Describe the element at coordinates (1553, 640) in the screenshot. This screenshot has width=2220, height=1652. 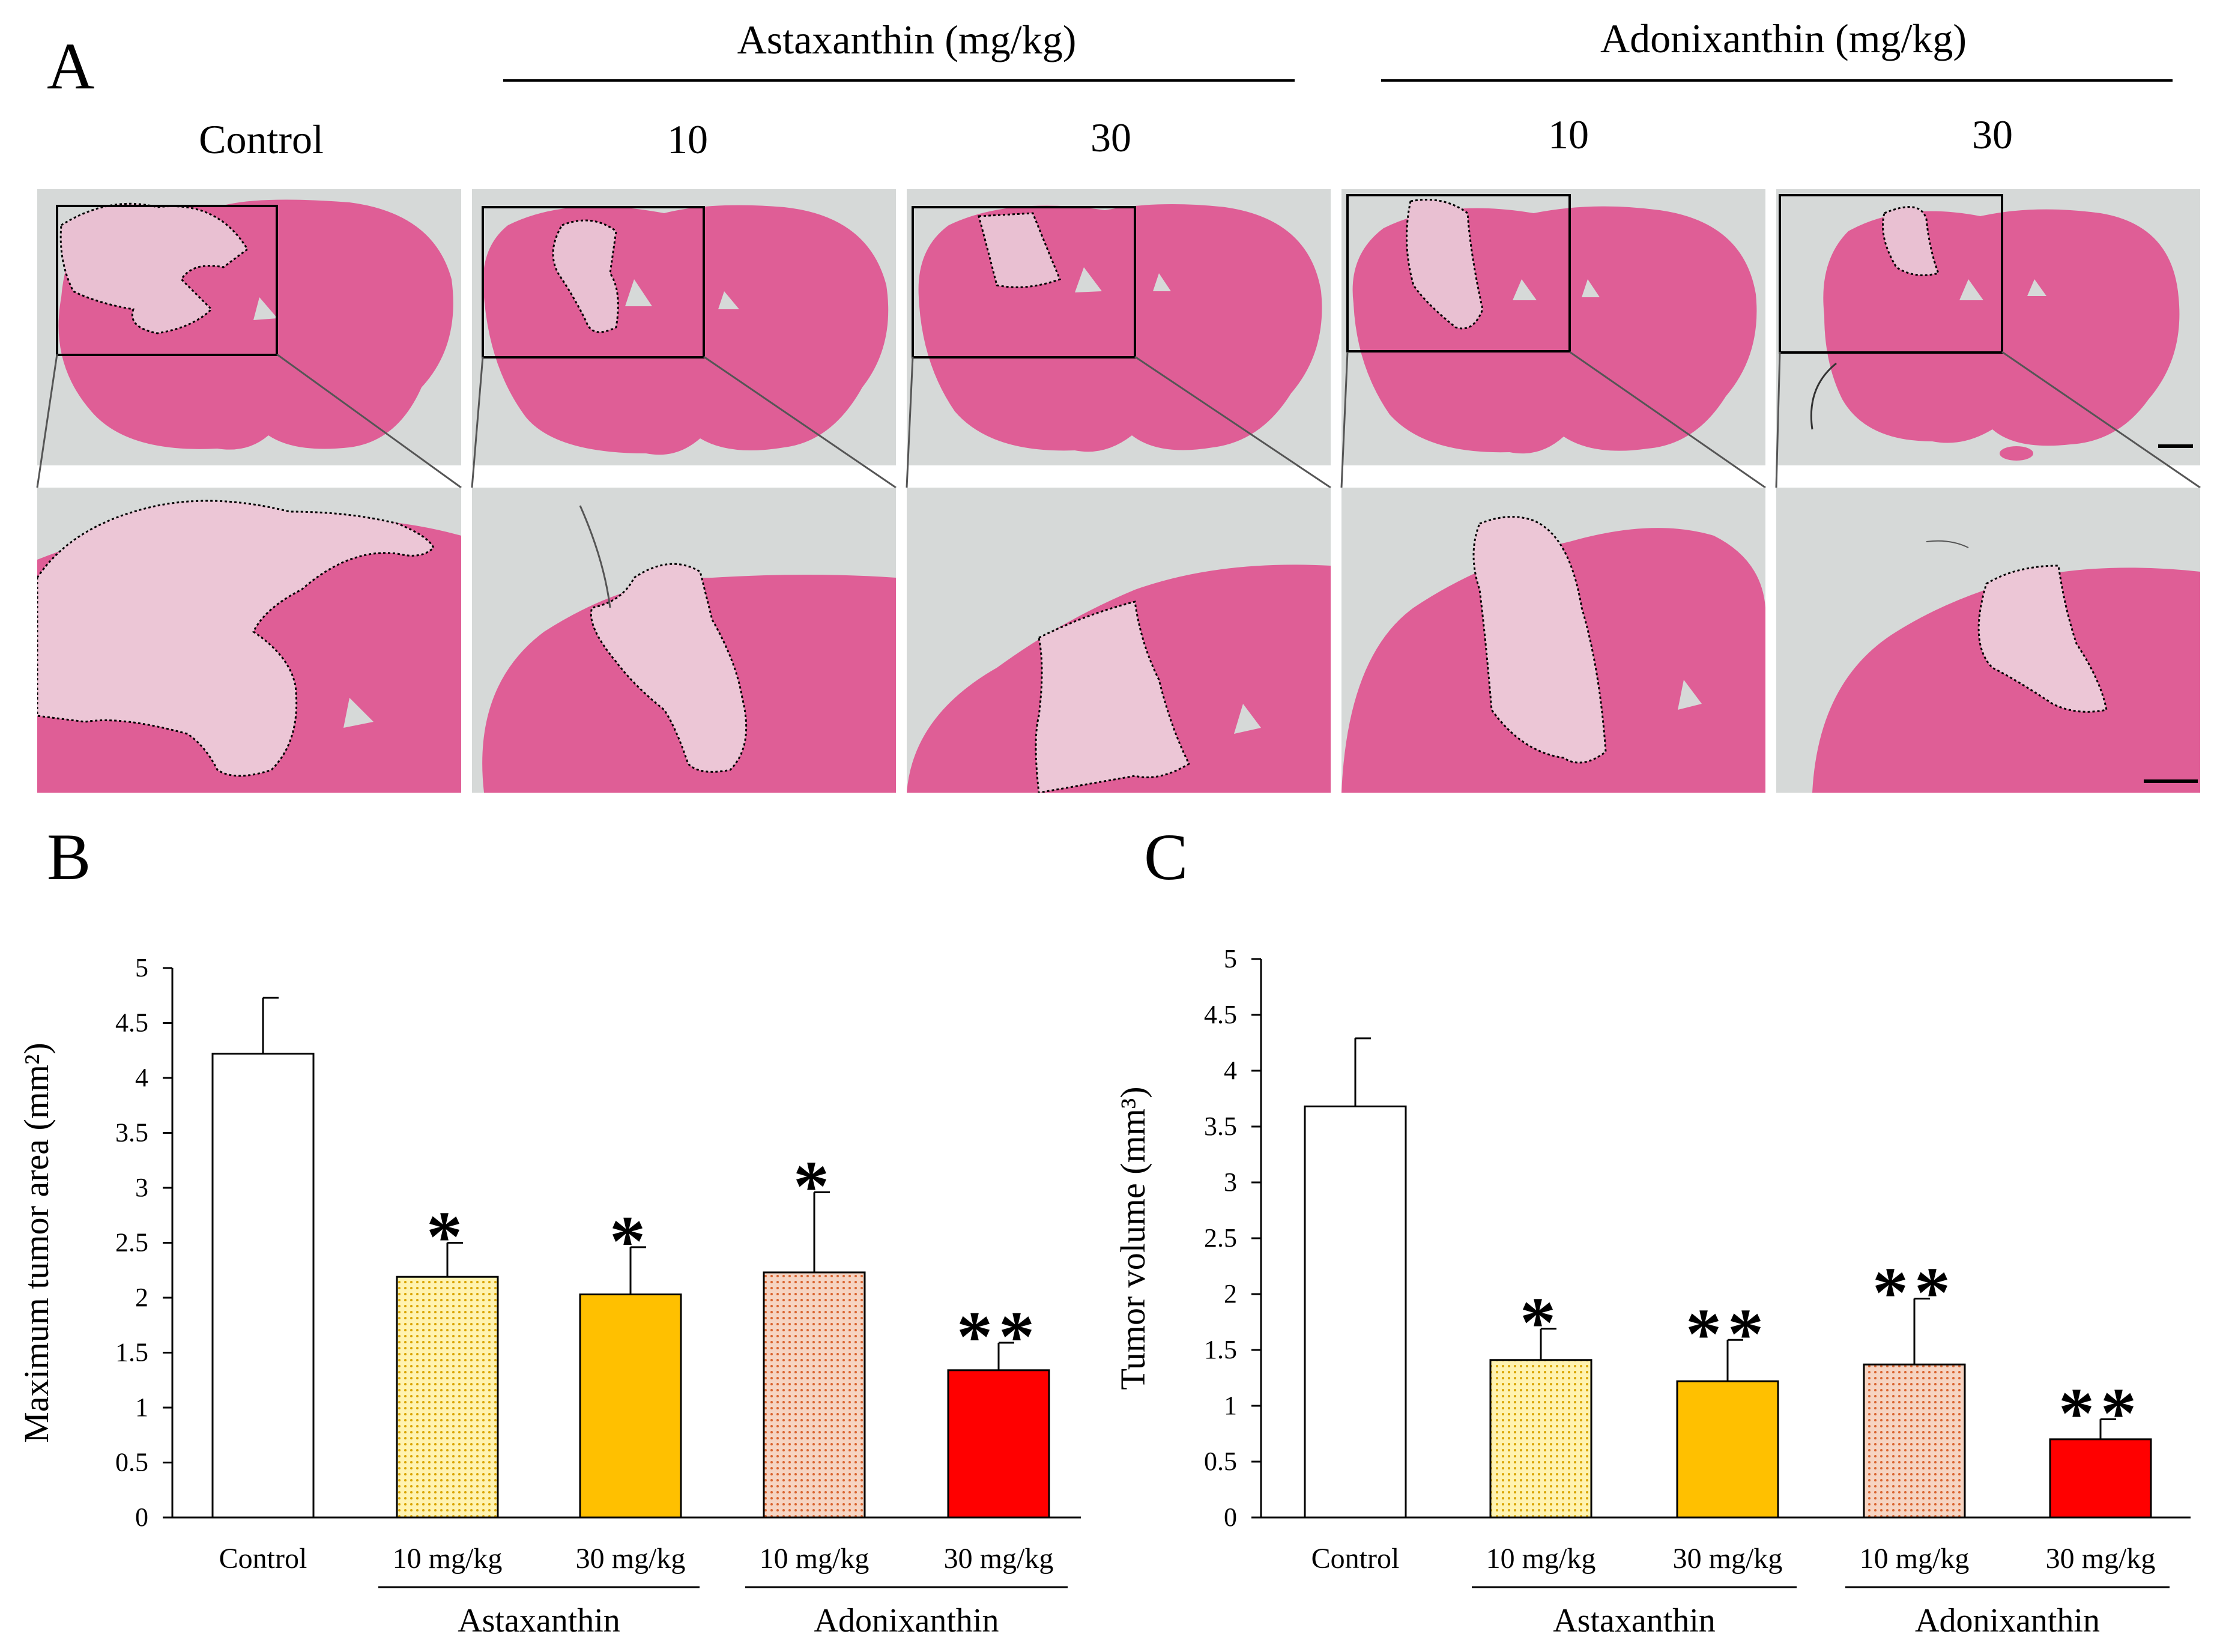
I see `section-adon10-zoom` at that location.